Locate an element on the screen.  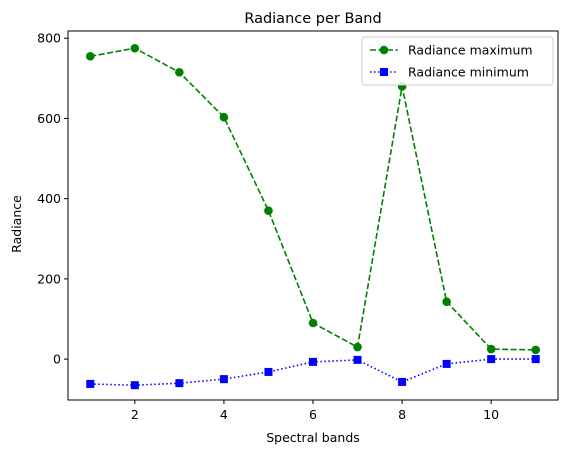
x-tick-label-8: 8 is located at coordinates (402, 414).